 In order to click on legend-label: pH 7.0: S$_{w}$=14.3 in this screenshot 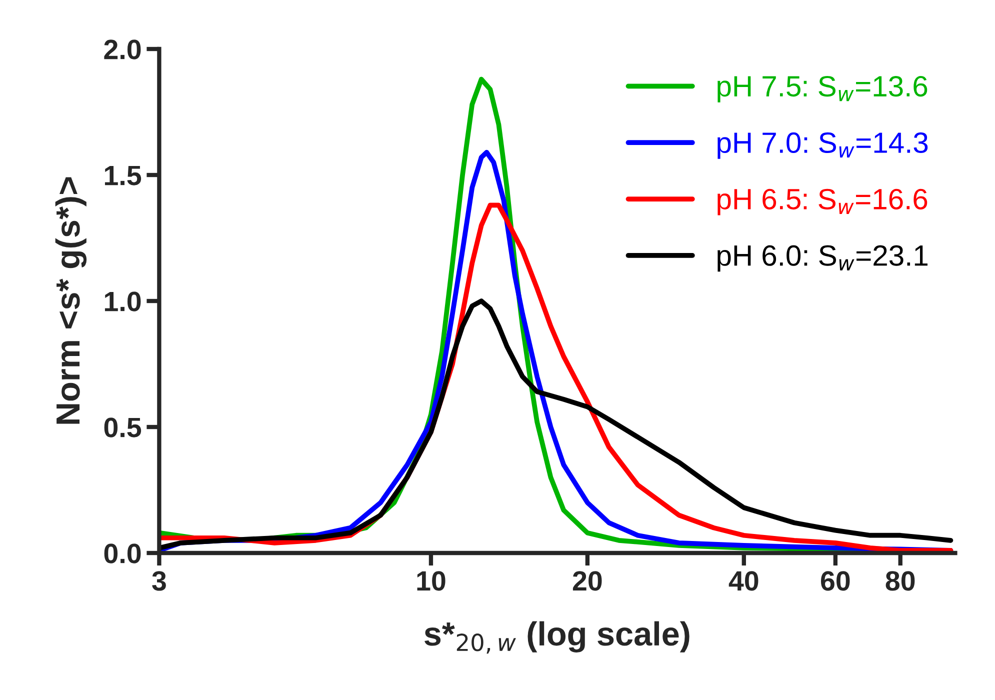, I will do `click(823, 145)`.